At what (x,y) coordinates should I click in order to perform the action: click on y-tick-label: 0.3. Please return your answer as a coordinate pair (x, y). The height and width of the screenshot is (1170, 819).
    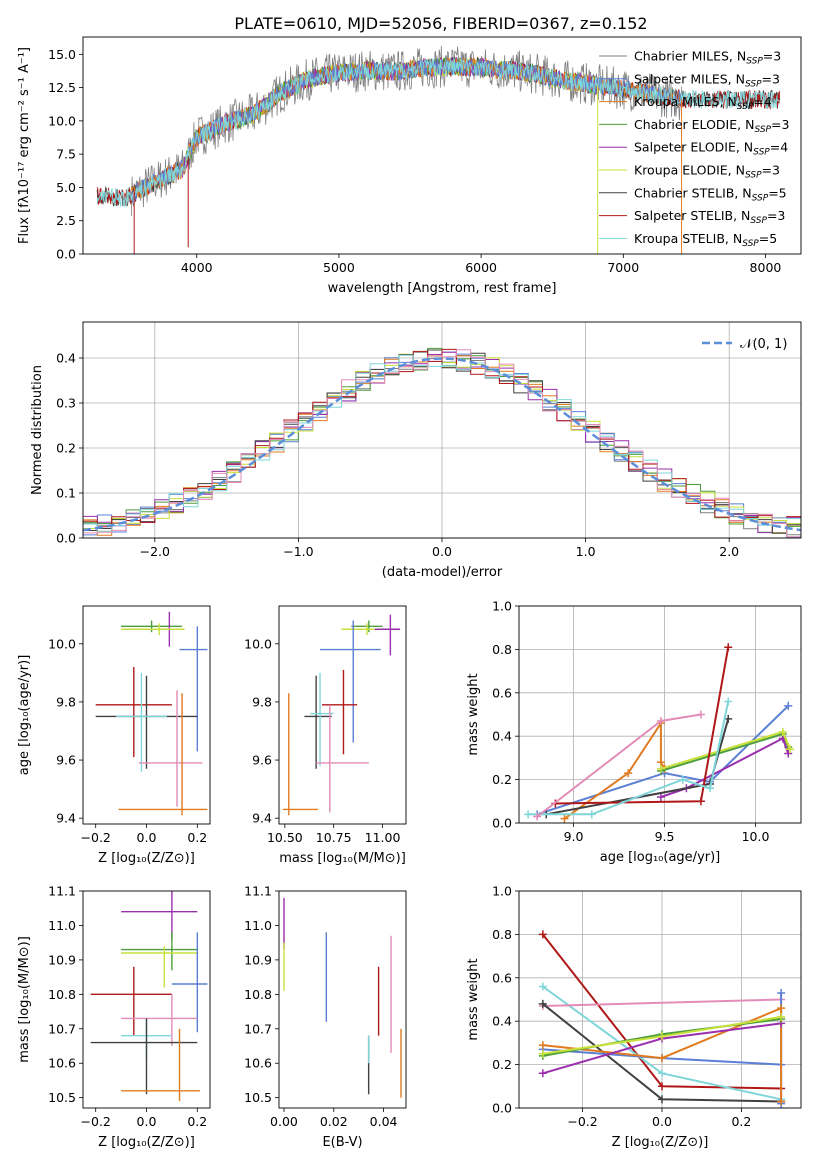
    Looking at the image, I should click on (66, 403).